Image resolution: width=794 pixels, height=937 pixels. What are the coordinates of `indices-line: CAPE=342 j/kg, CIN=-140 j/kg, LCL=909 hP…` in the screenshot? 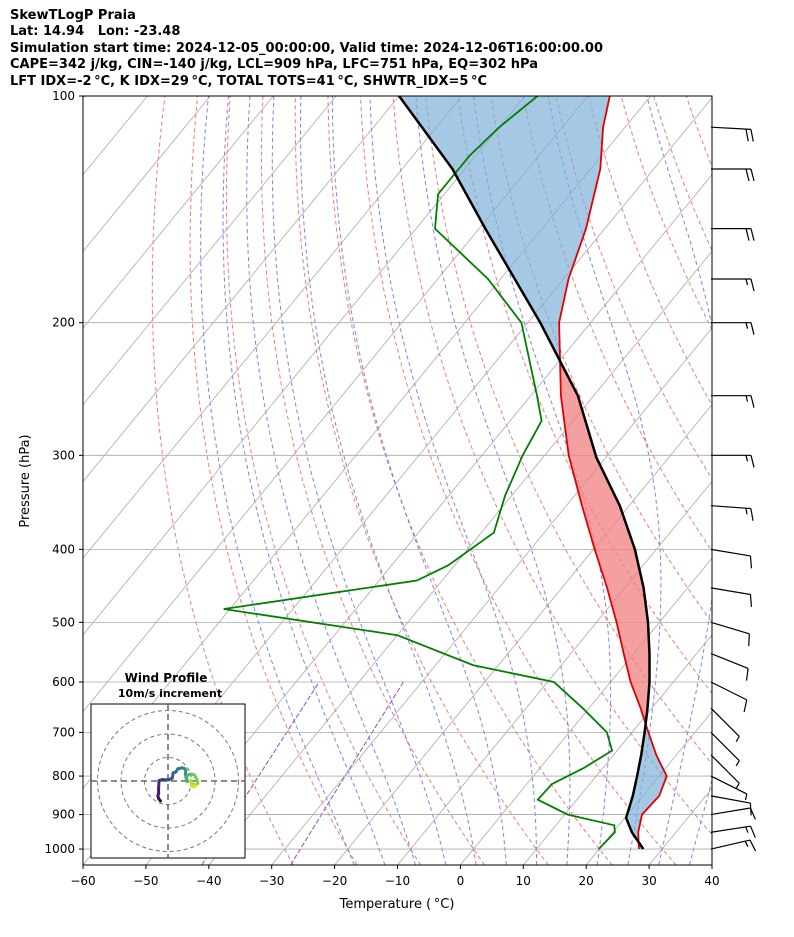 It's located at (274, 65).